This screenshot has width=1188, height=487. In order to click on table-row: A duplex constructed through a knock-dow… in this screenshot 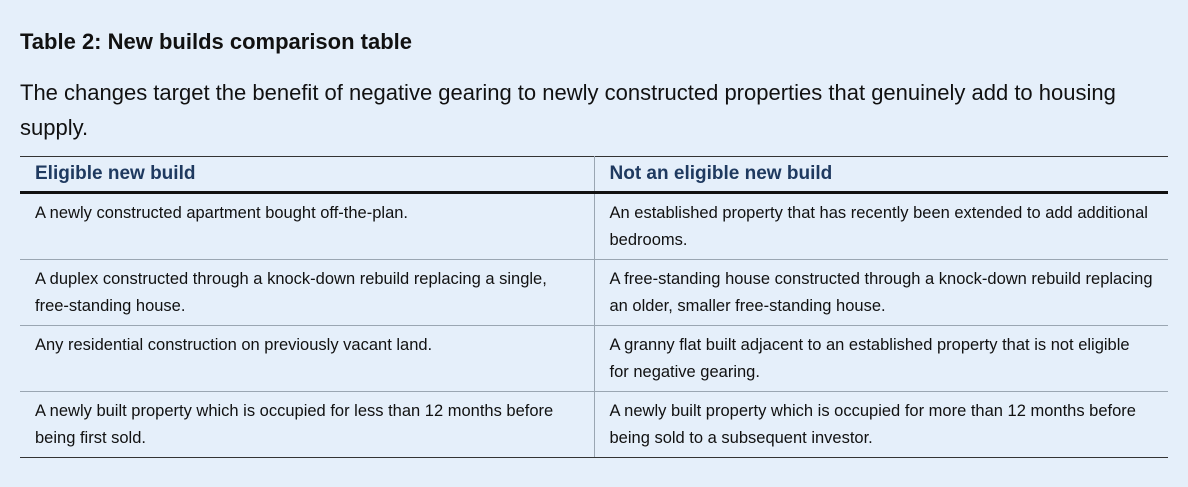, I will do `click(594, 292)`.